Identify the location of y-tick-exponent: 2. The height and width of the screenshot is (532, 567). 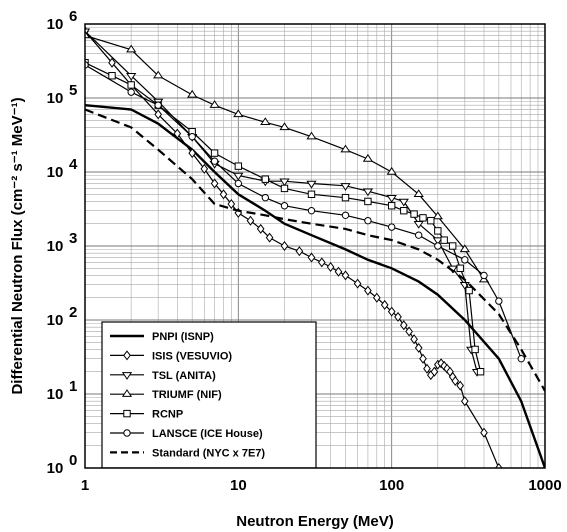
(73, 312).